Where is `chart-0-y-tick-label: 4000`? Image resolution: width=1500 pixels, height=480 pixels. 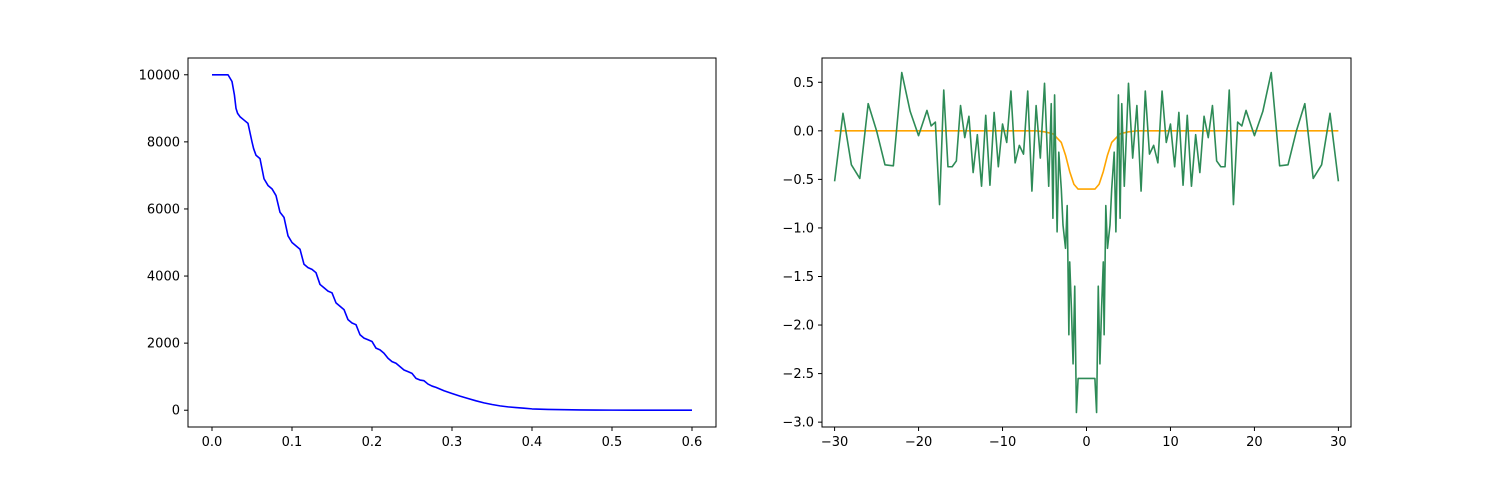 chart-0-y-tick-label: 4000 is located at coordinates (163, 277).